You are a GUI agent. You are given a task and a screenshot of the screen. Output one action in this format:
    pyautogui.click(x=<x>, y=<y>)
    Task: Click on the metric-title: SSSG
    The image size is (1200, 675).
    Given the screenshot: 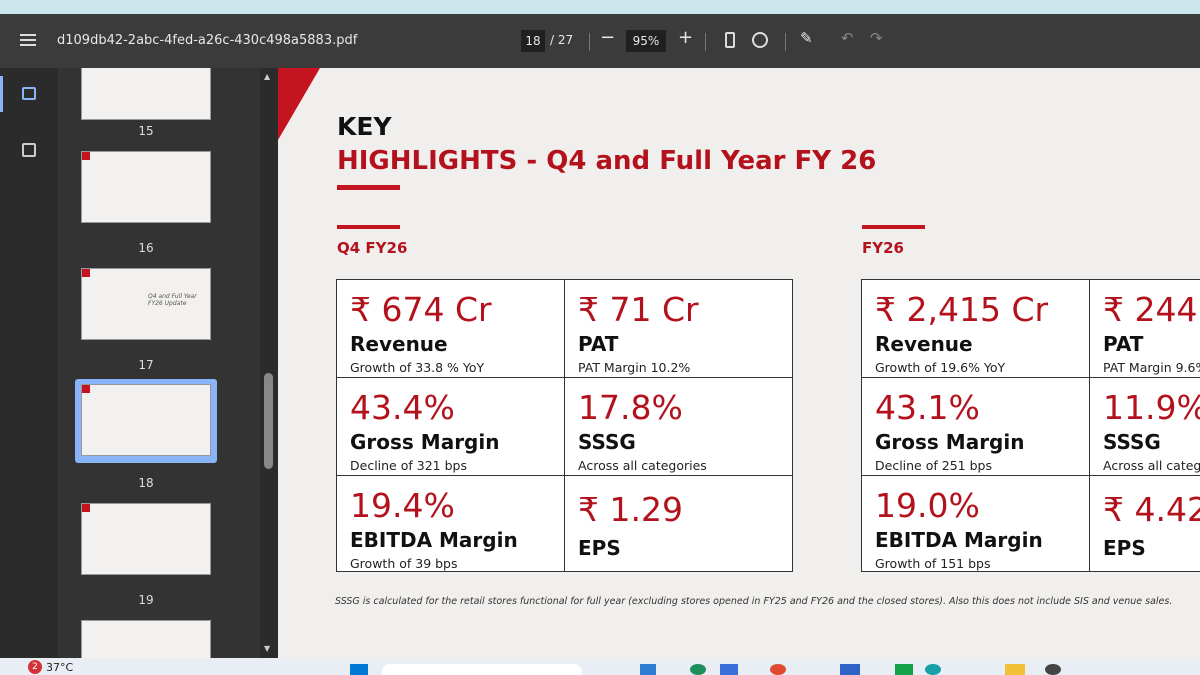 What is the action you would take?
    pyautogui.click(x=1132, y=442)
    